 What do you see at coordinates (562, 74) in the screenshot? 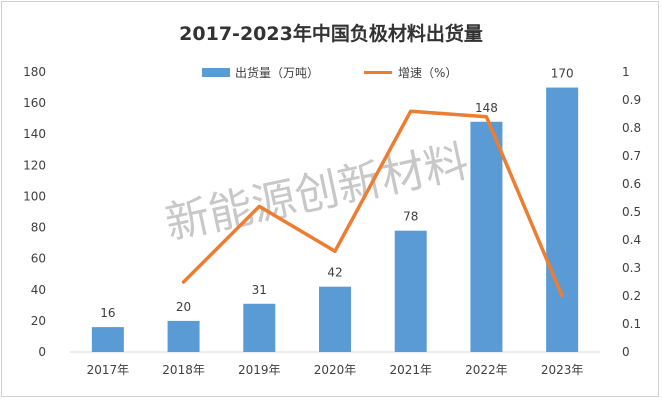
I see `bar-data-label: 170` at bounding box center [562, 74].